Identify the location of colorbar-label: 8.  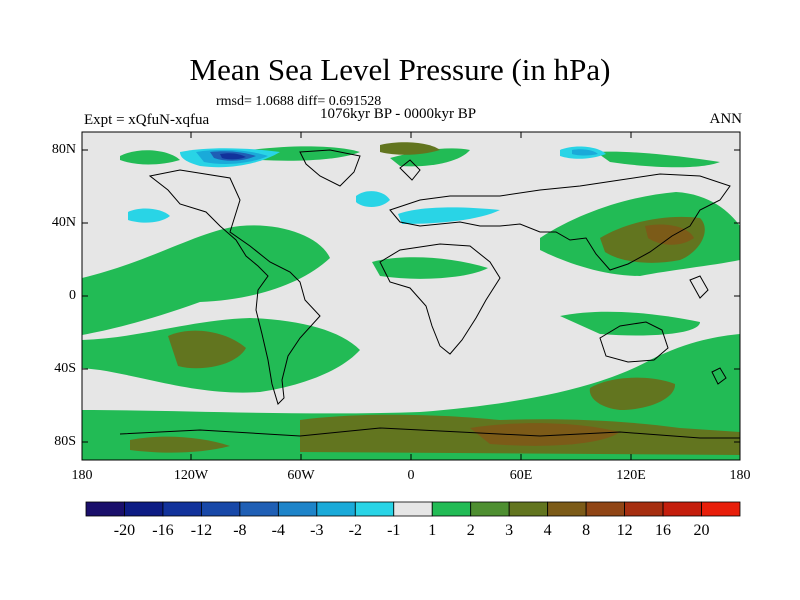
(586, 530).